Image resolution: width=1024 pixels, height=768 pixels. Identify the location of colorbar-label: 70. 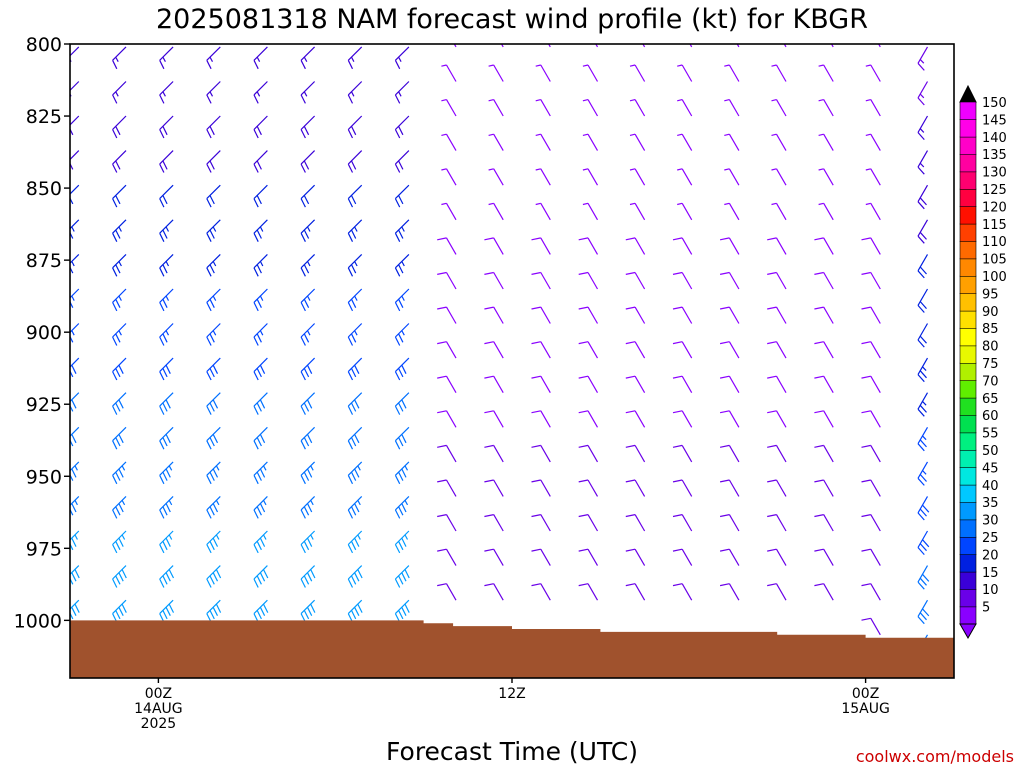
(990, 381).